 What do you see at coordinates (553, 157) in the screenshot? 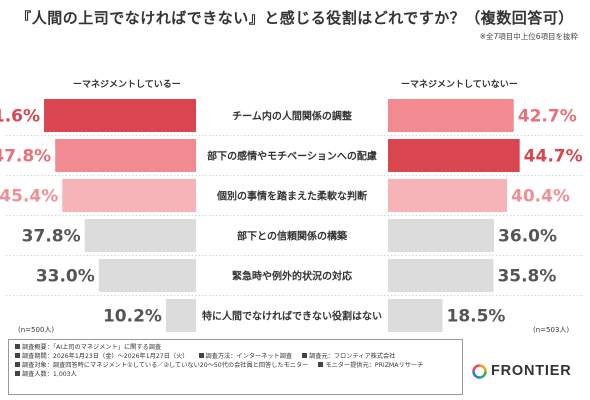
I see `right-value-label-2: 44.7%` at bounding box center [553, 157].